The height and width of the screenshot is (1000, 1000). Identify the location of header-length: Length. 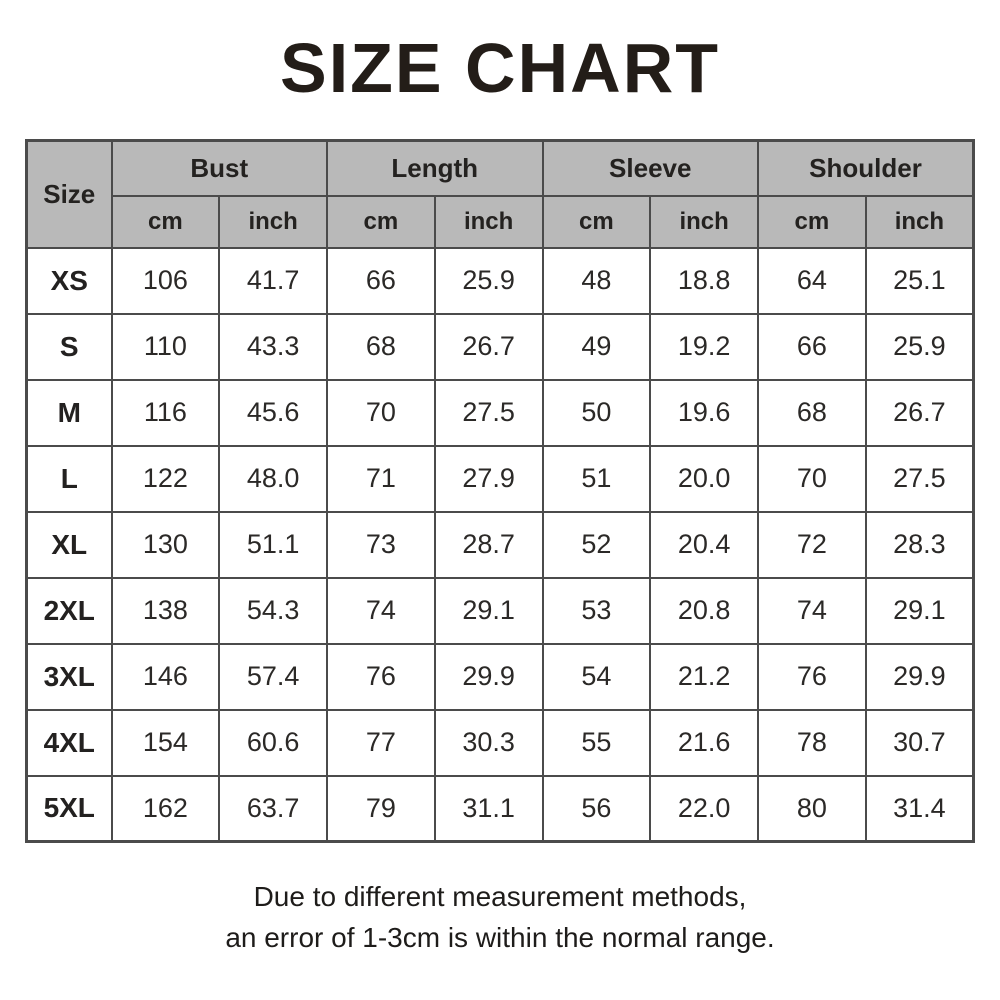
(435, 168).